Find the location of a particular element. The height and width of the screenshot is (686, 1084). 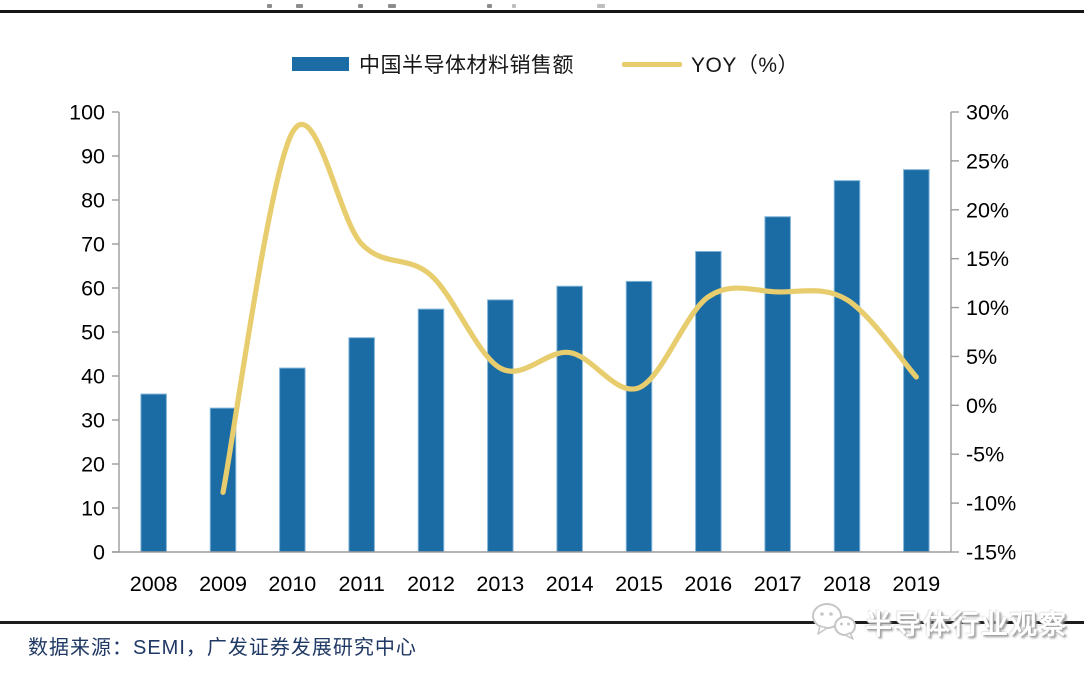

truncated-title-remnants is located at coordinates (542, 6).